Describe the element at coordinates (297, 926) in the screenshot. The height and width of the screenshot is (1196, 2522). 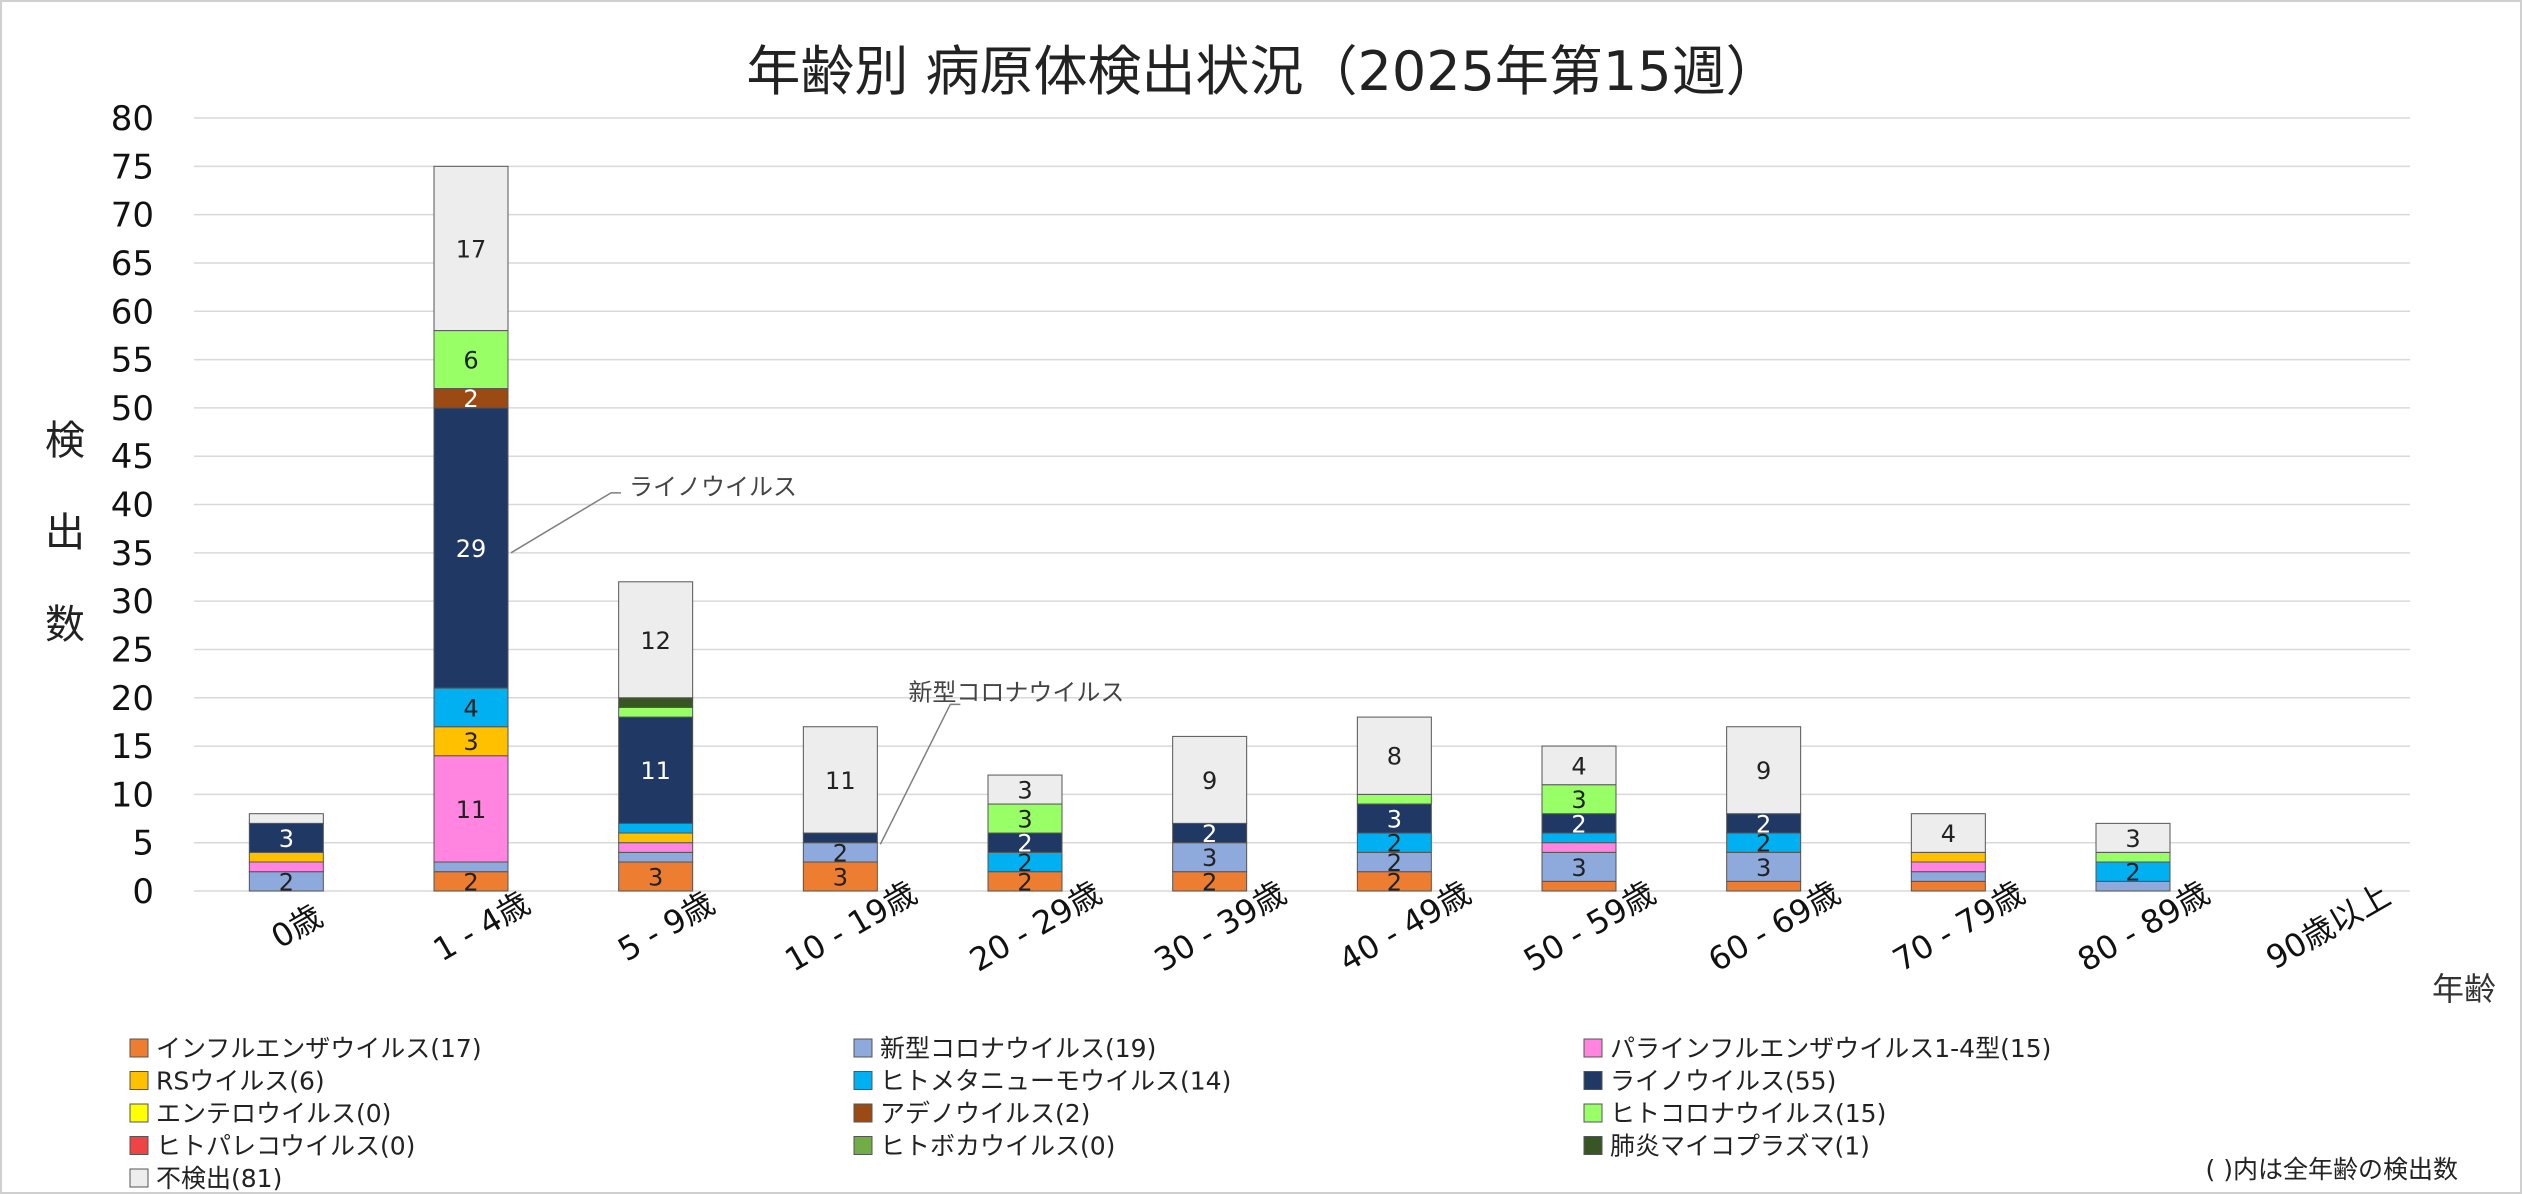
I see `x-tick-label: 0歳` at that location.